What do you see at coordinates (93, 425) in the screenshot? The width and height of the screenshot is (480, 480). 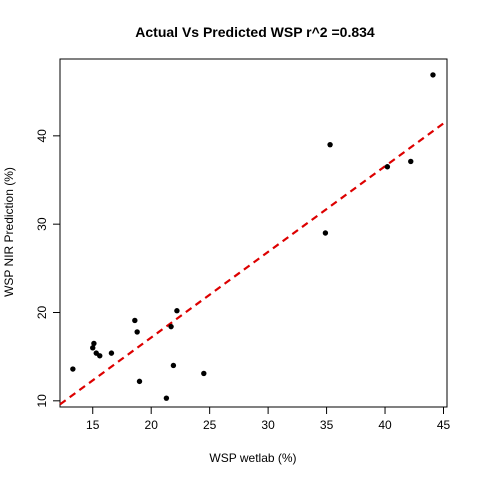 I see `x-tick-label: 15` at bounding box center [93, 425].